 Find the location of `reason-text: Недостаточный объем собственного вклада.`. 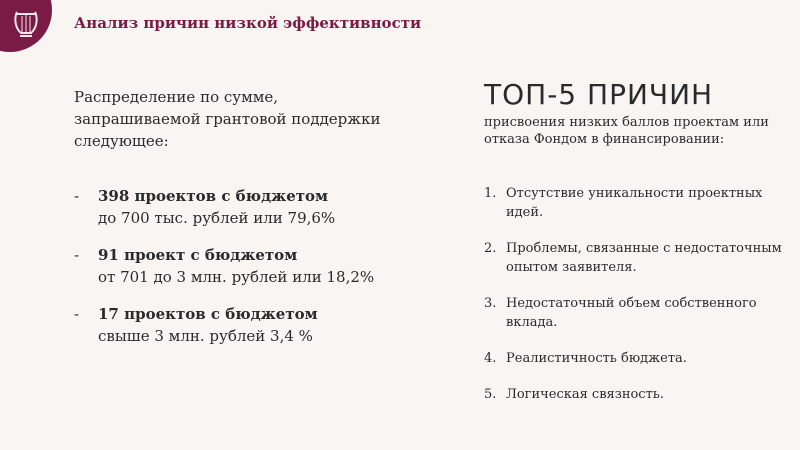

reason-text: Недостаточный объем собственного вклада. is located at coordinates (631, 313).